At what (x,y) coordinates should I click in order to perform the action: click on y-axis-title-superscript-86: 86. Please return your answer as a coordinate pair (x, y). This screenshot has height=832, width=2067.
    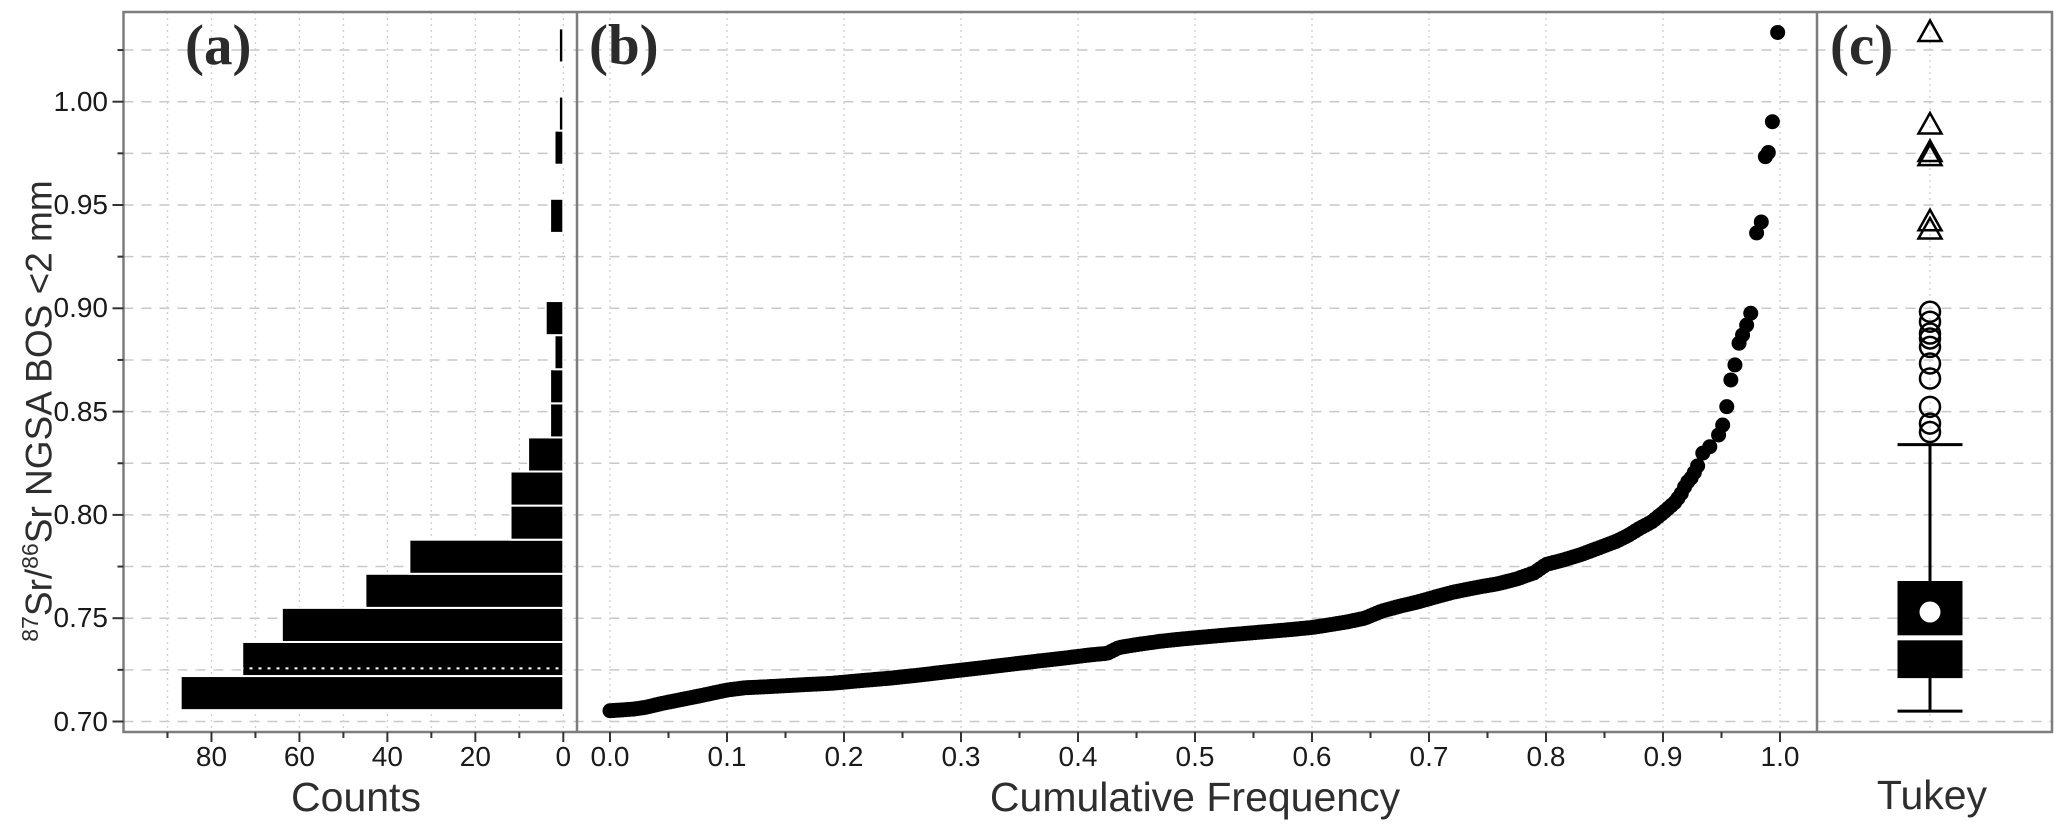
    Looking at the image, I should click on (30, 556).